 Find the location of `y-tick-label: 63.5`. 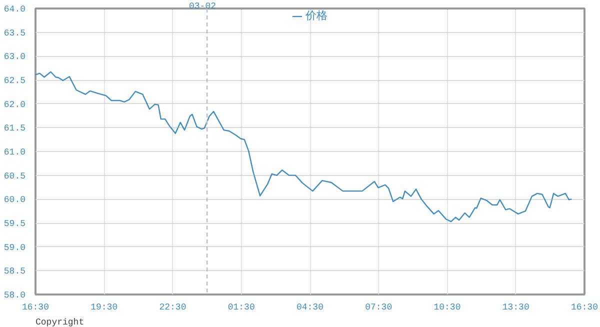

y-tick-label: 63.5 is located at coordinates (15, 33).